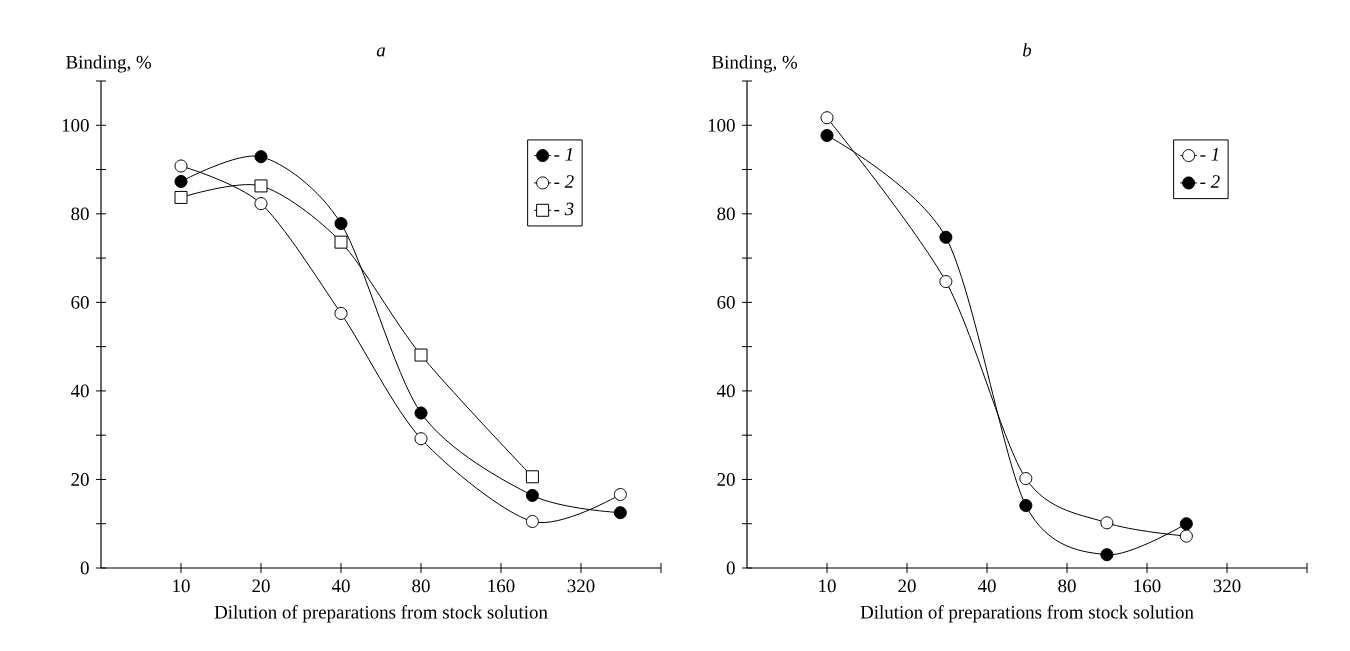  What do you see at coordinates (1027, 50) in the screenshot?
I see `chart-title: b` at bounding box center [1027, 50].